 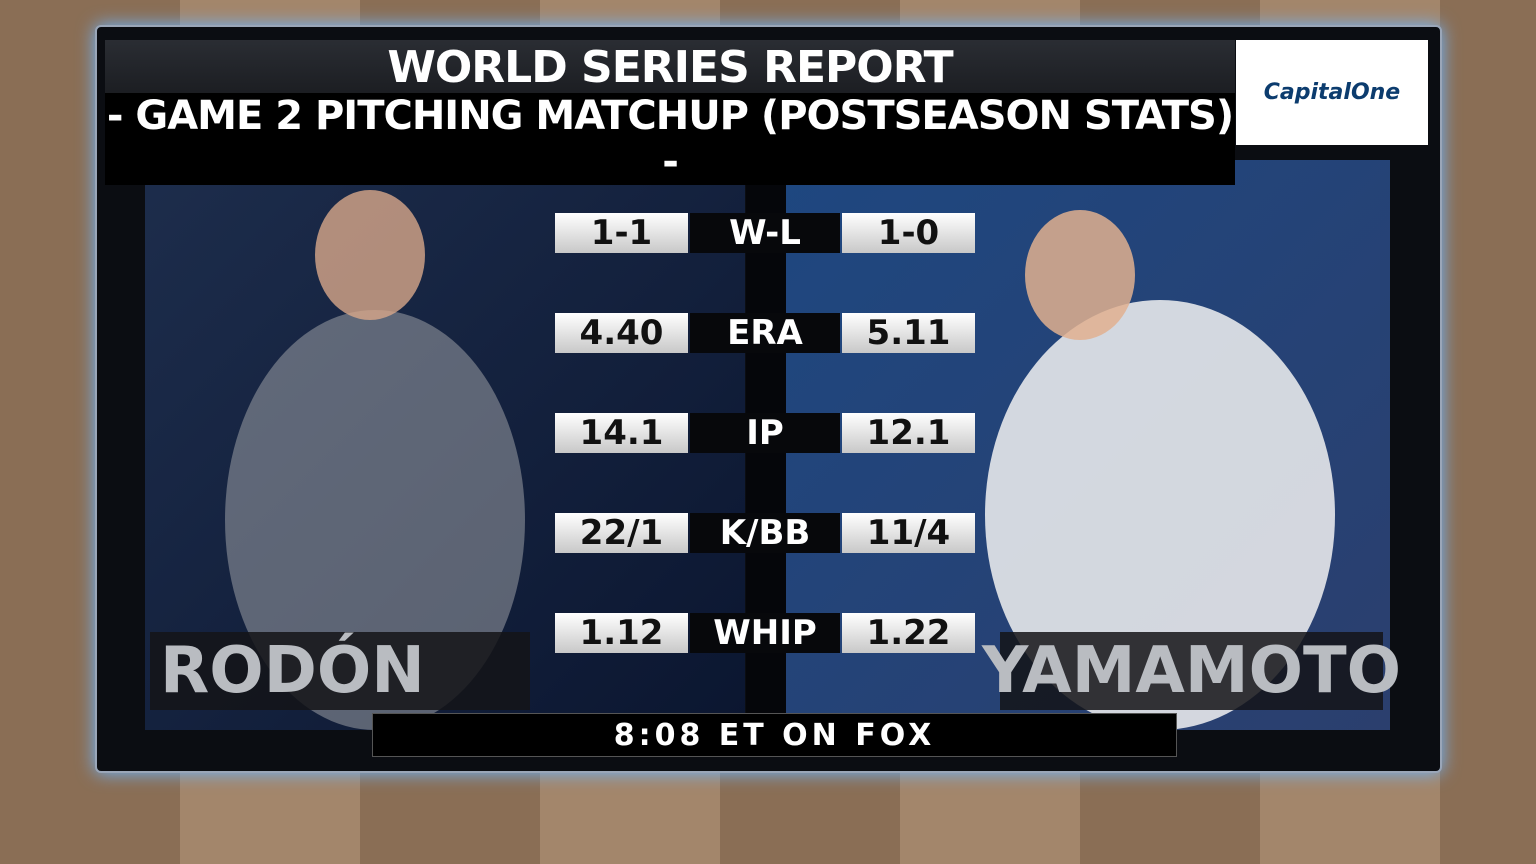 I want to click on stat-left-value: 22/1, so click(x=621, y=533).